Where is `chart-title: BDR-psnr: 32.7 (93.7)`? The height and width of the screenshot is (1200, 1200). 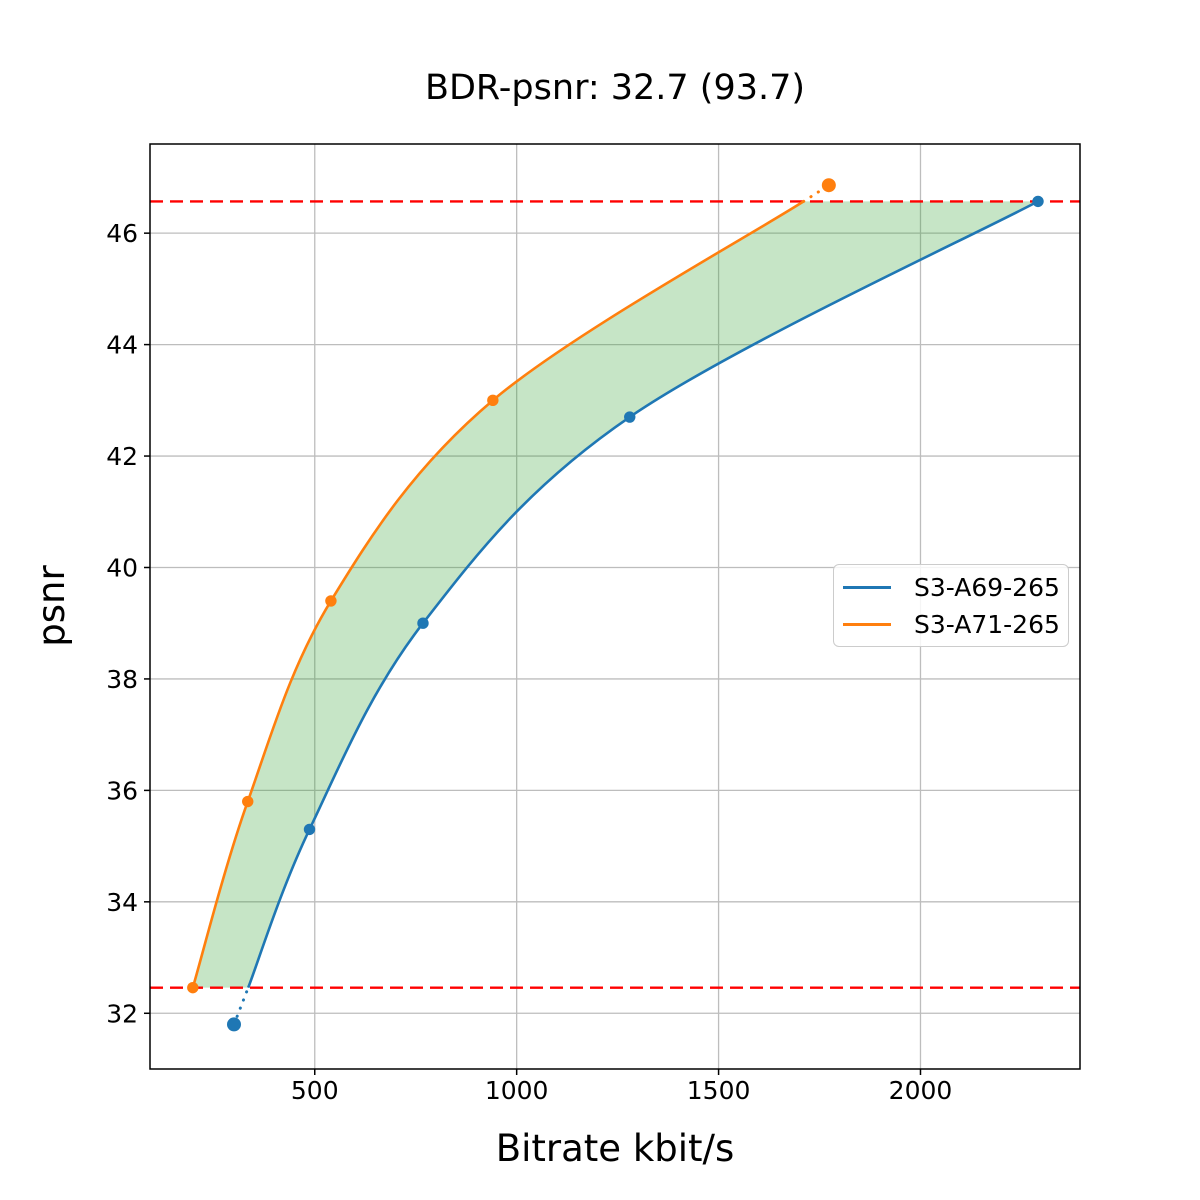
chart-title: BDR-psnr: 32.7 (93.7) is located at coordinates (615, 88).